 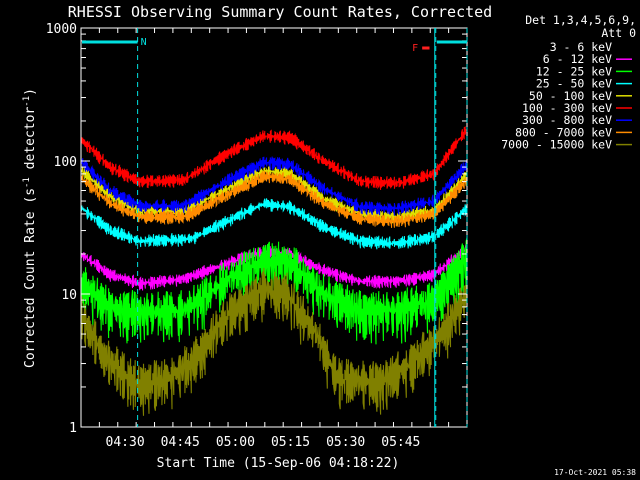 I want to click on legend-label-800-7000-kev: 800 - 7000 keV, so click(x=563, y=132).